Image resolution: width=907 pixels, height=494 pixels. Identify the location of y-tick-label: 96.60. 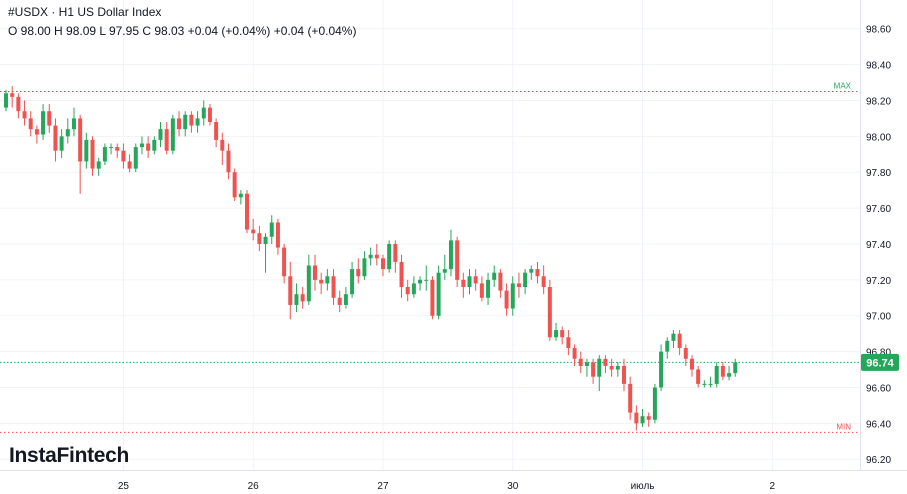
(878, 388).